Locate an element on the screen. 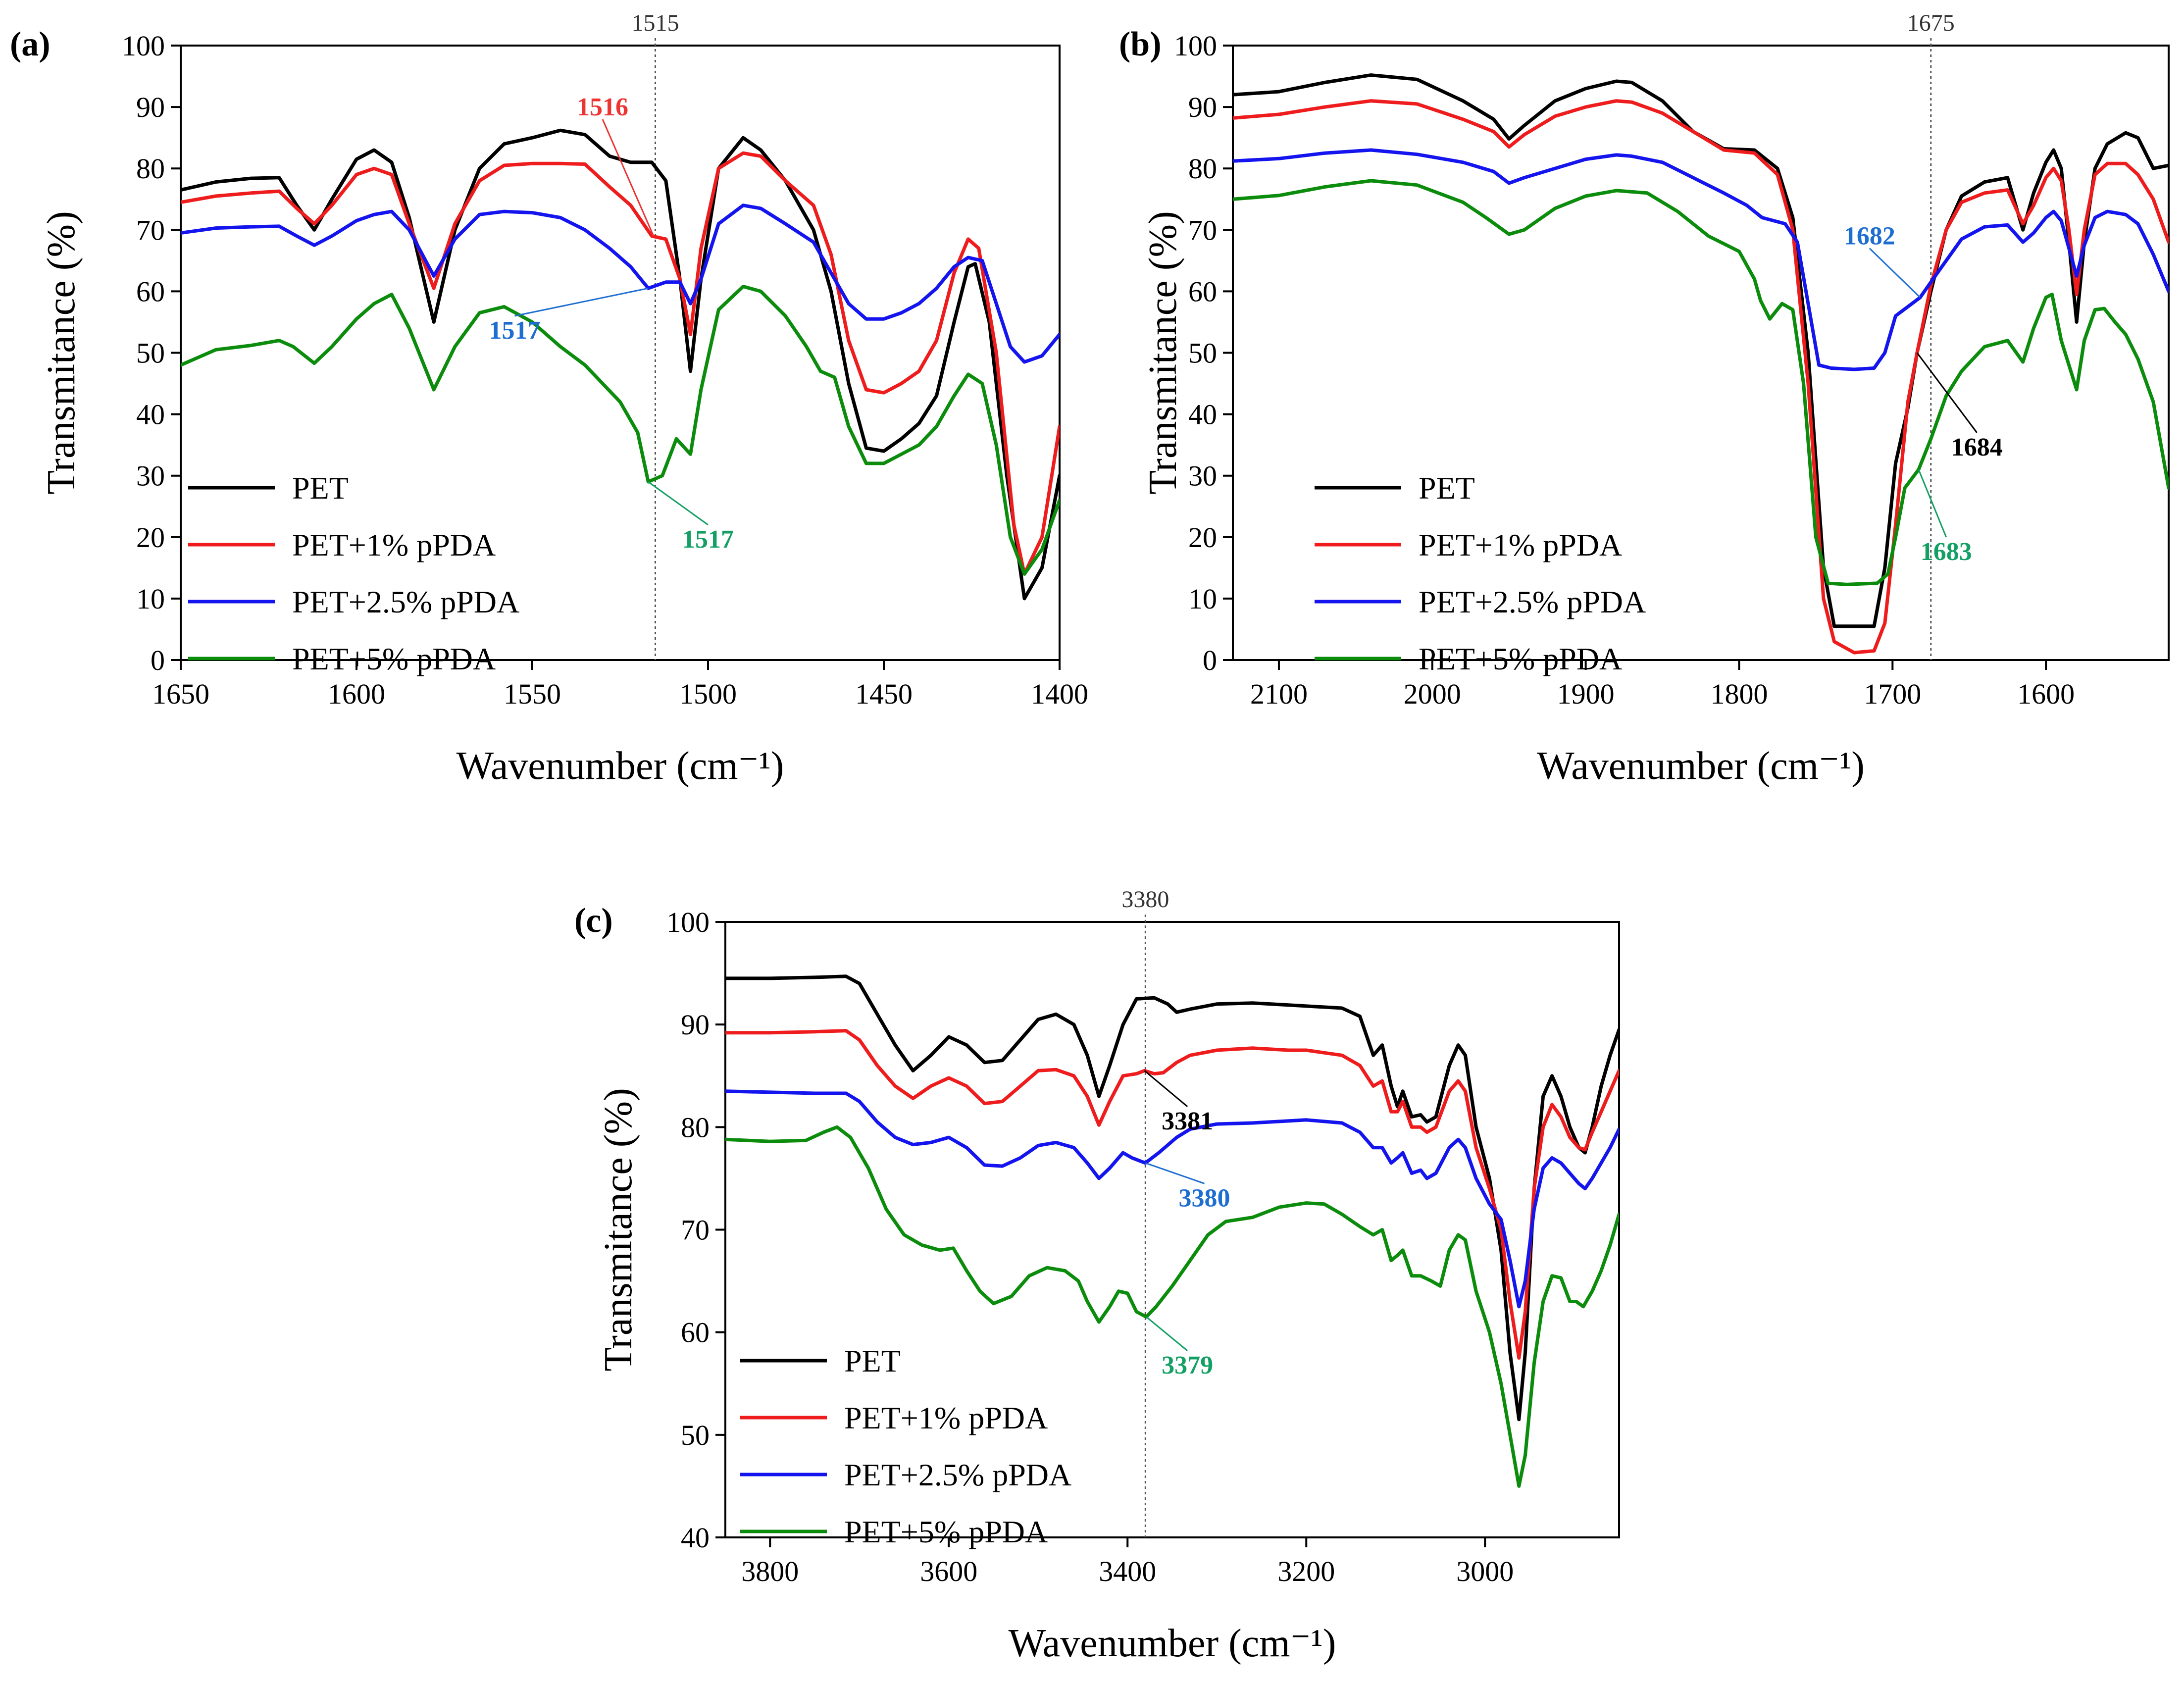 This screenshot has height=1681, width=2184. panel-label: (b) is located at coordinates (1140, 44).